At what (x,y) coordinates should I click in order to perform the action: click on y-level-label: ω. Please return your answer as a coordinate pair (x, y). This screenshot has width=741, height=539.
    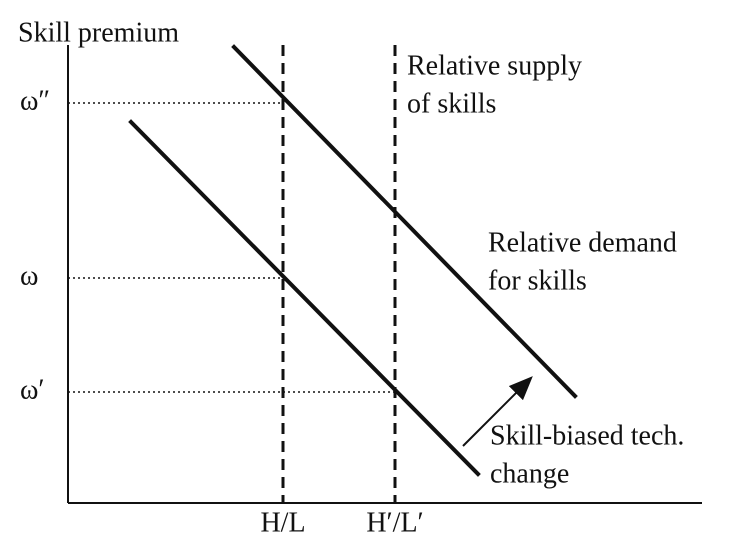
    Looking at the image, I should click on (29, 275).